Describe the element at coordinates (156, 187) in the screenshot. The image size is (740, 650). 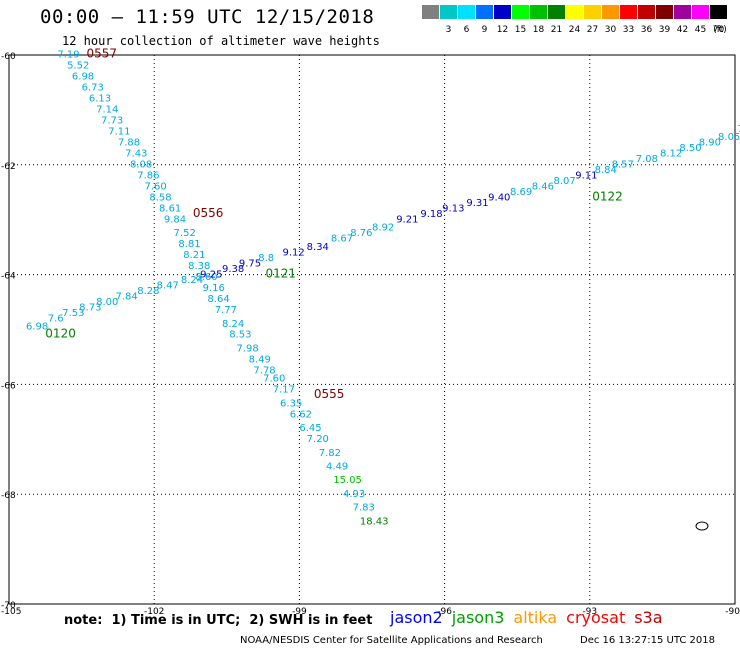
I see `wave-height-label: 7.60` at that location.